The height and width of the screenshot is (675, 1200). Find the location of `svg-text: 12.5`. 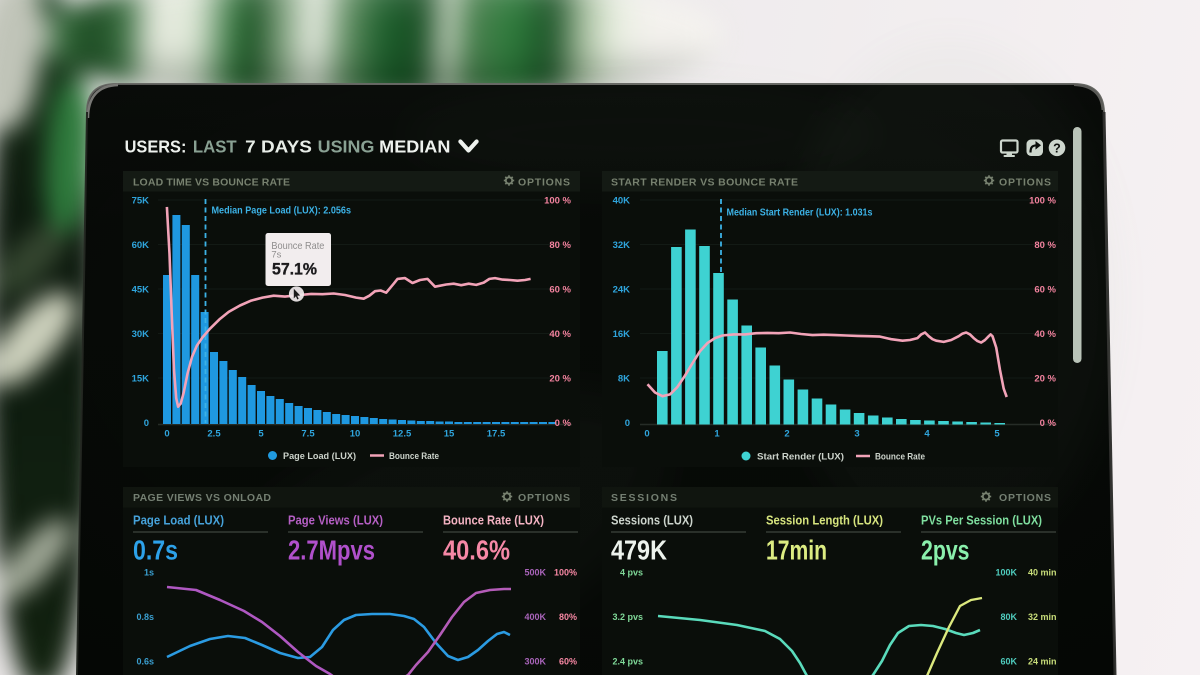

svg-text: 12.5 is located at coordinates (402, 434).